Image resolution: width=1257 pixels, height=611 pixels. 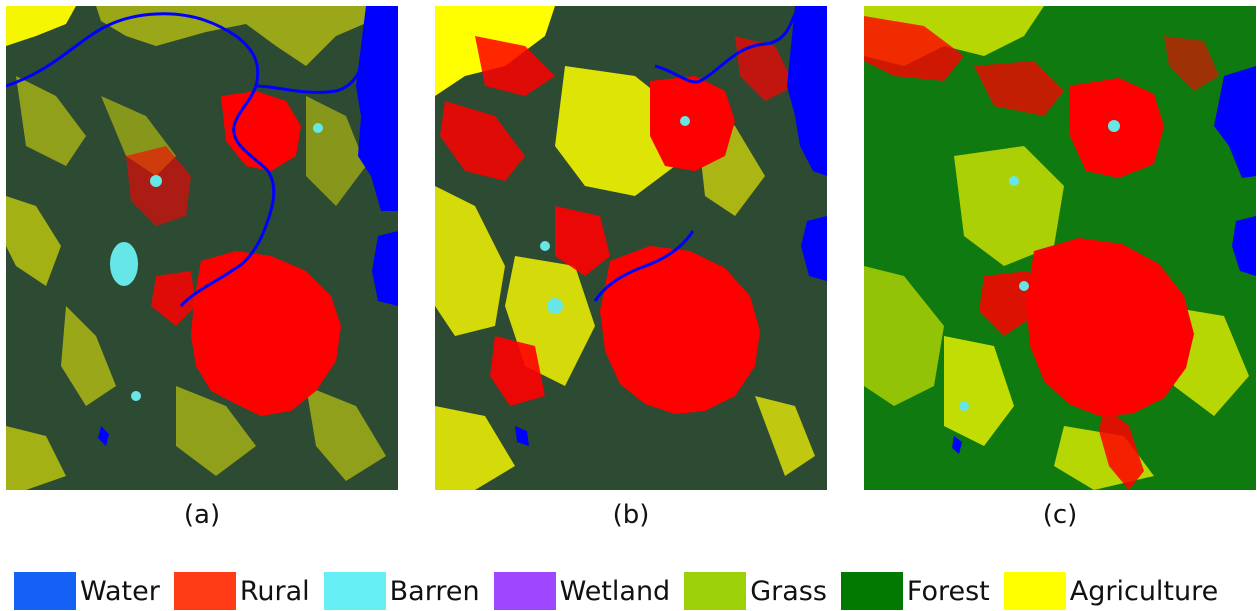 What do you see at coordinates (45, 591) in the screenshot?
I see `legend-swatch-water` at bounding box center [45, 591].